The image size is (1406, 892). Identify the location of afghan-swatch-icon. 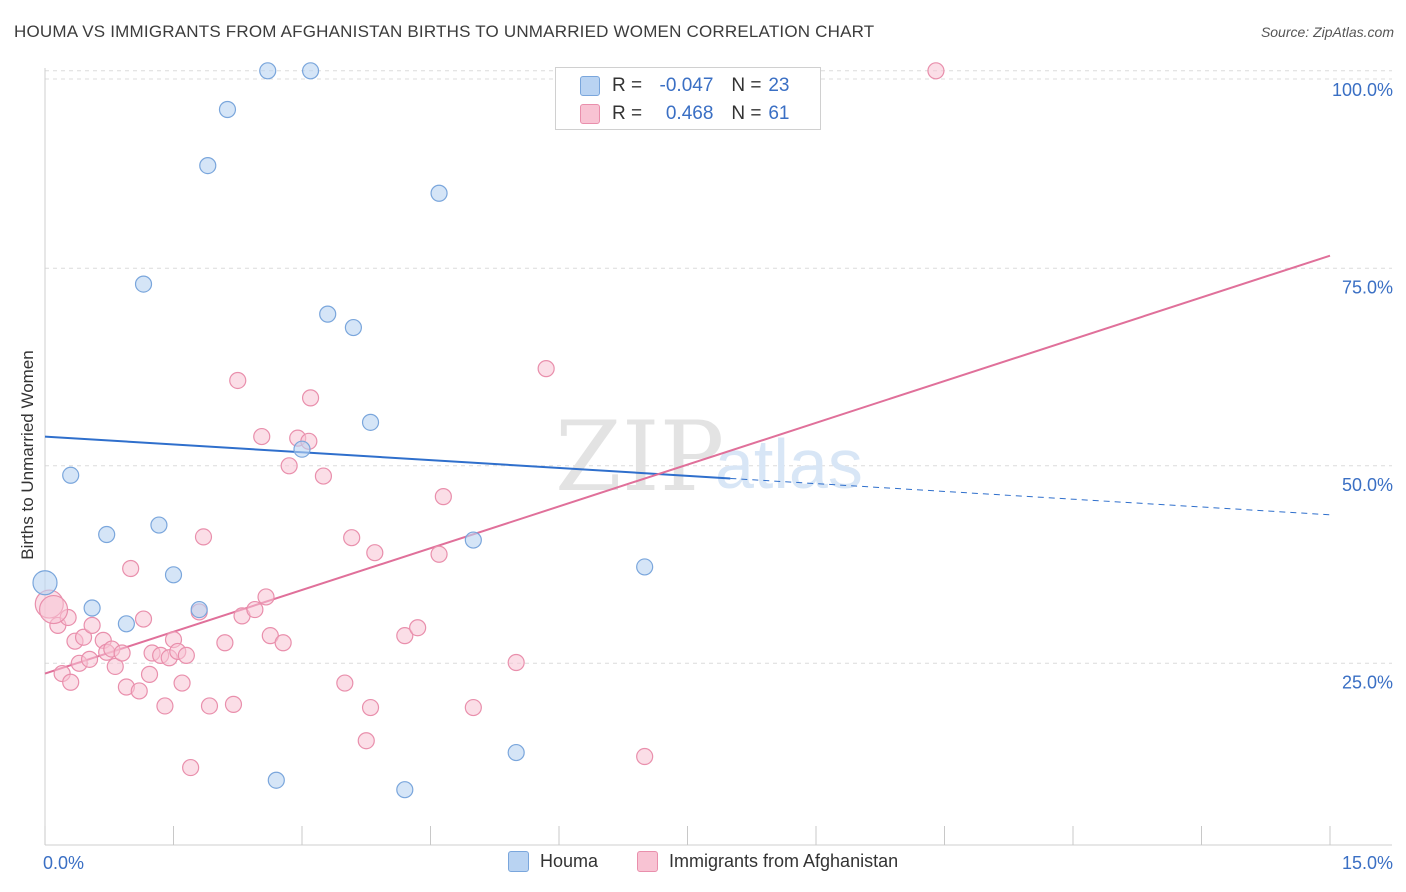
(590, 114).